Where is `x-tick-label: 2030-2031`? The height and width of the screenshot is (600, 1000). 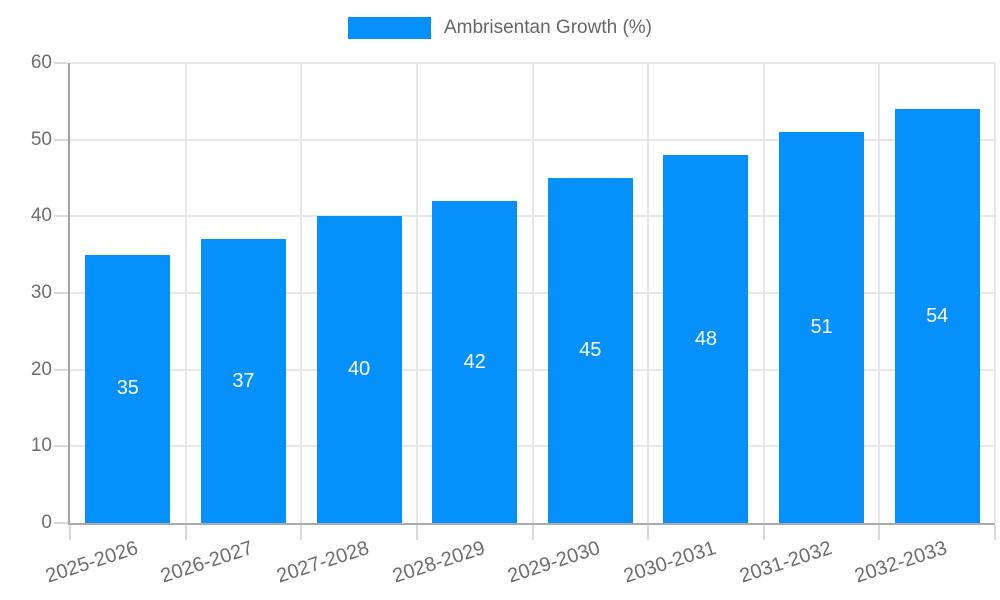
x-tick-label: 2030-2031 is located at coordinates (669, 562).